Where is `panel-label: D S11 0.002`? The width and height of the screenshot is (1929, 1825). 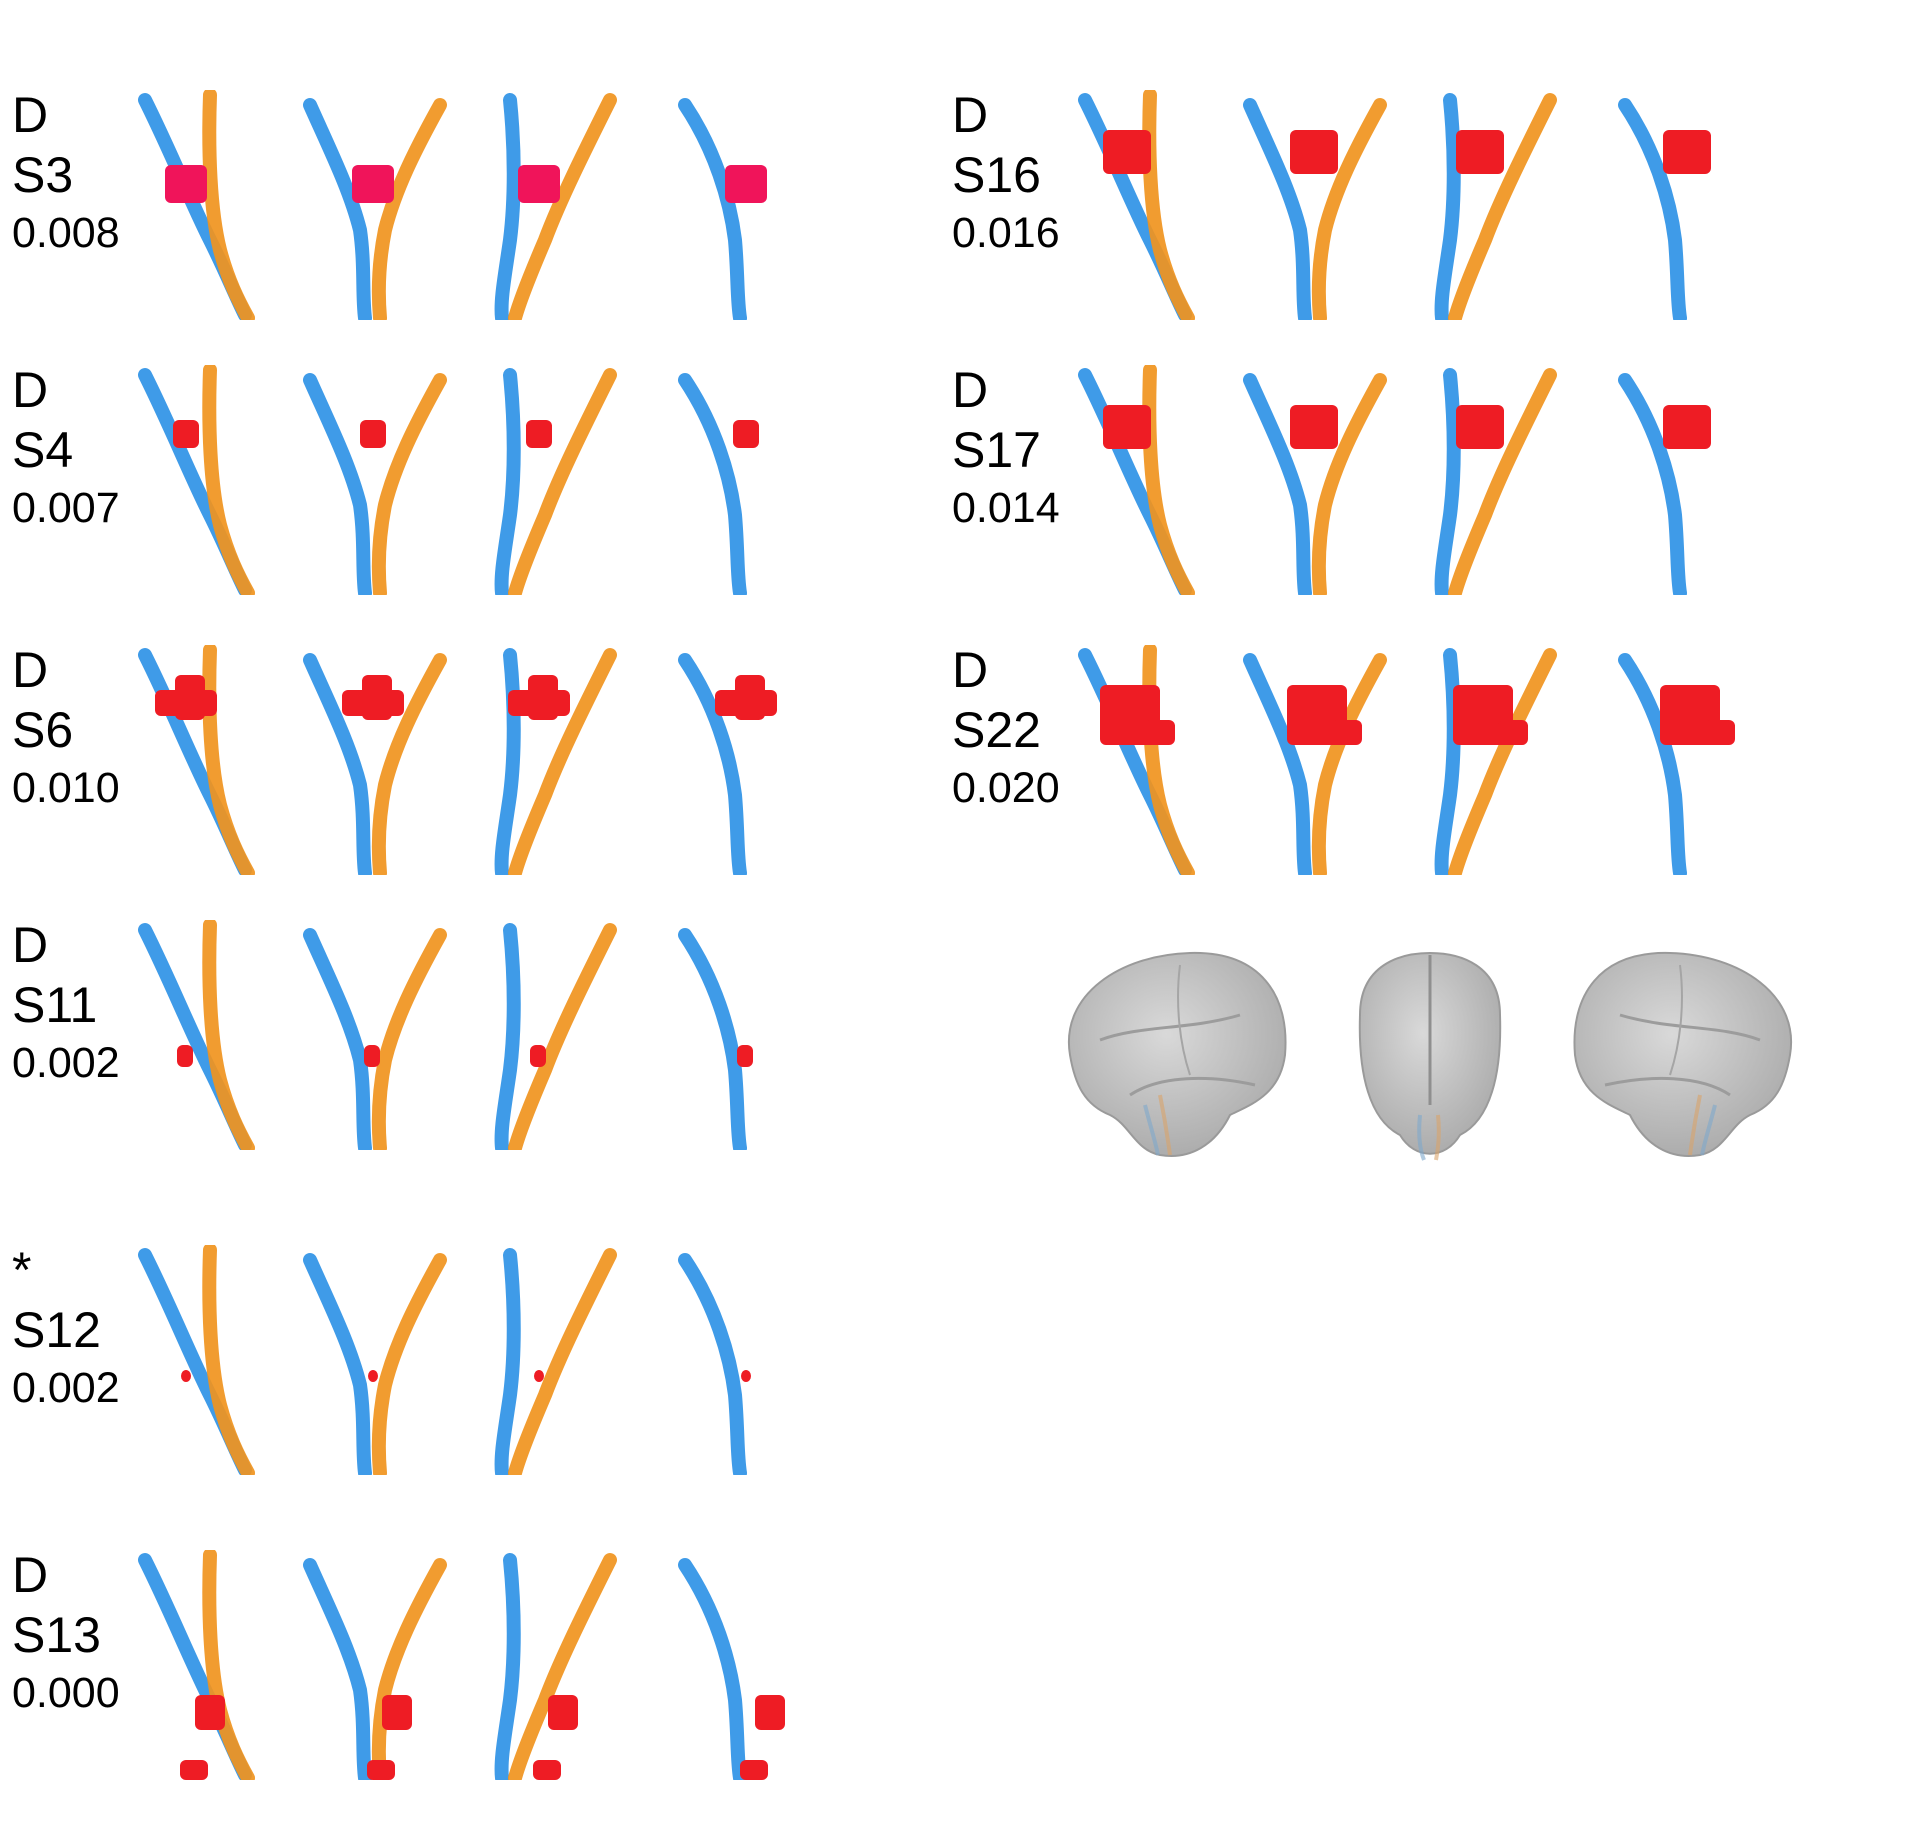 panel-label: D S11 0.002 is located at coordinates (66, 1002).